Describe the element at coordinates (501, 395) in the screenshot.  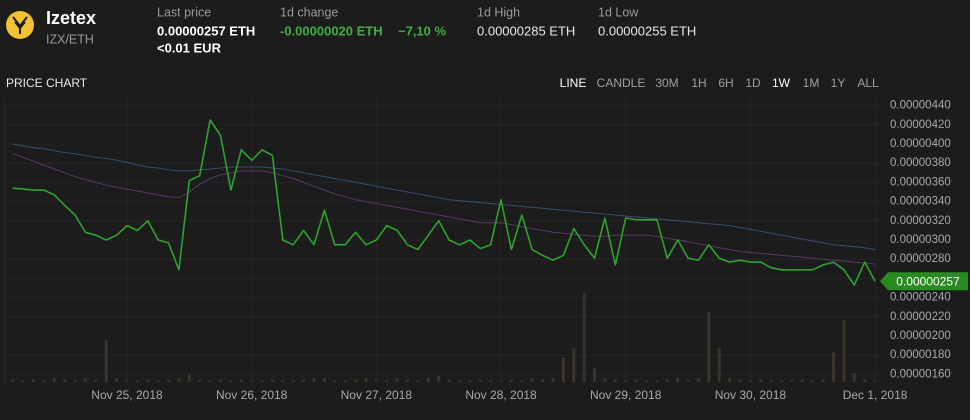
I see `x-tick-label: Nov 28, 2018` at that location.